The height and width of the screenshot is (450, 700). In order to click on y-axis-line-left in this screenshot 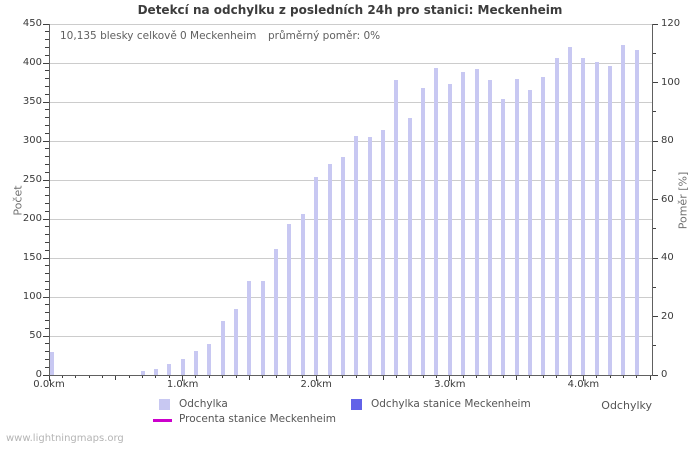, I will do `click(49, 200)`.